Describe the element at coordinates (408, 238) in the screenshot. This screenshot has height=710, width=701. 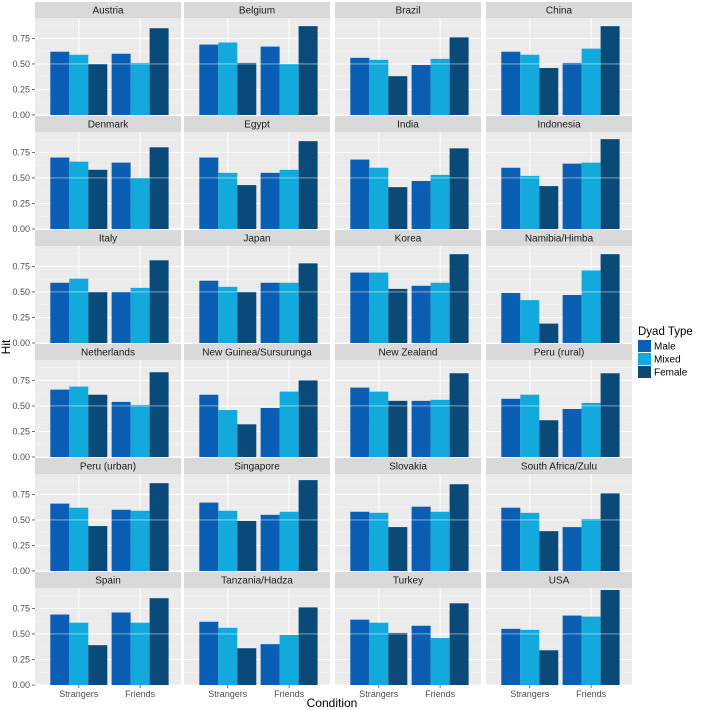
I see `facet-strip-korea` at that location.